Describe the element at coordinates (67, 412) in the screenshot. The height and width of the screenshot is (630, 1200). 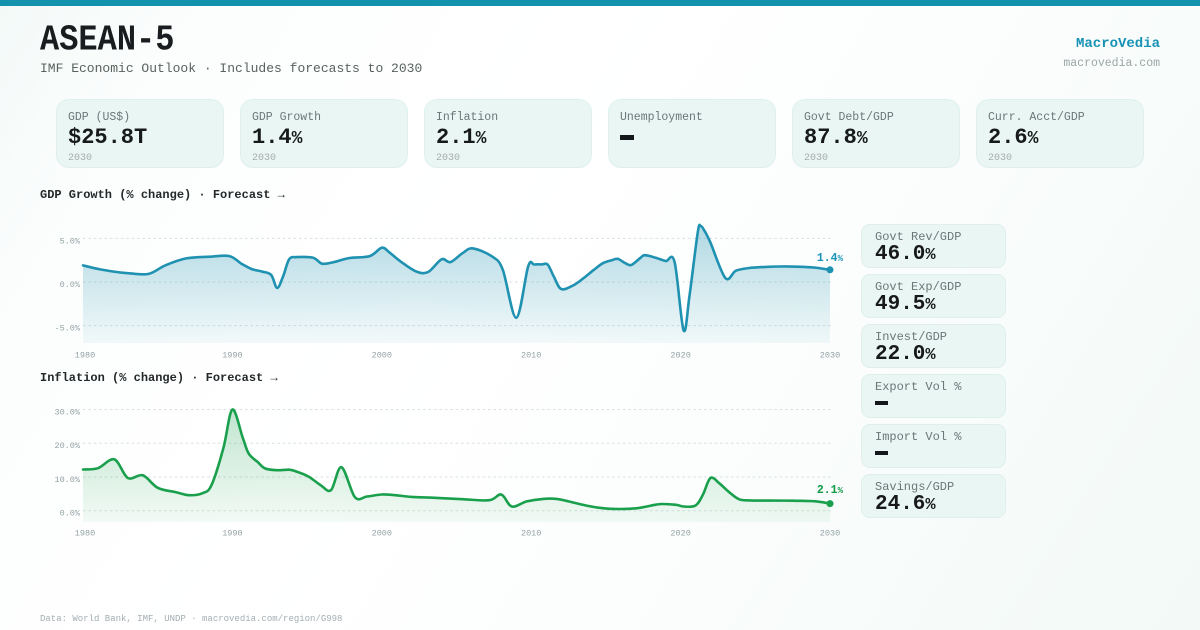
I see `svg-text: 30.0%` at that location.